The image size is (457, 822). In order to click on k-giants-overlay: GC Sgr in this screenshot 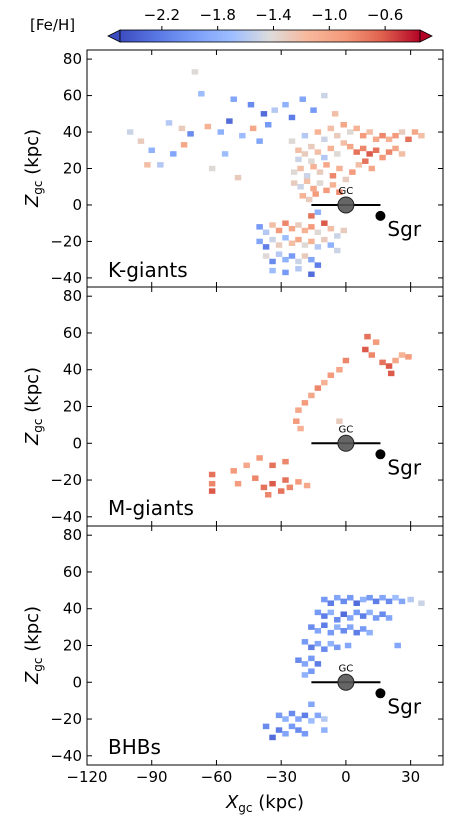, I will do `click(366, 213)`.